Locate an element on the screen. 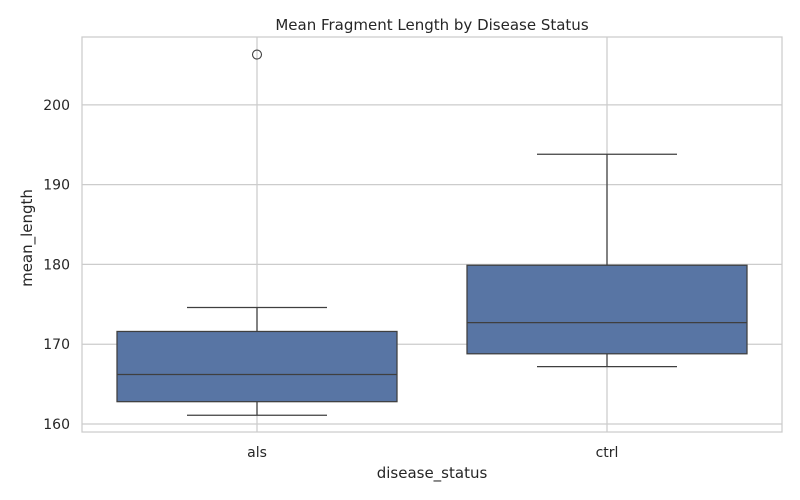  x-tick-labels: als ctrl is located at coordinates (432, 453).